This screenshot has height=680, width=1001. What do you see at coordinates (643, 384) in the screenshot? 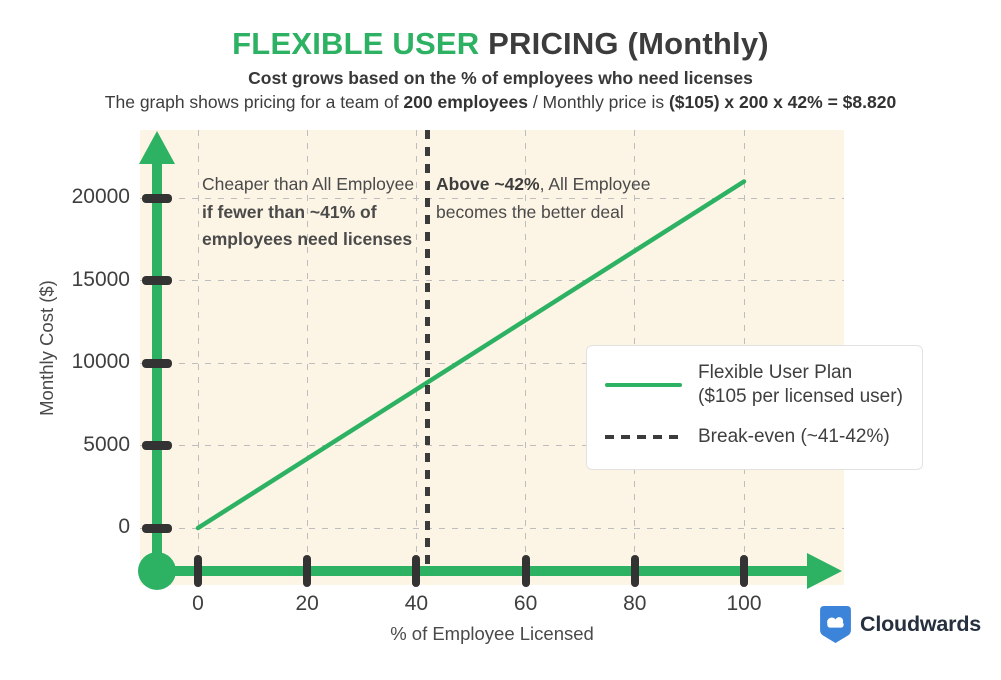
I see `legend-line-swatch-icon` at bounding box center [643, 384].